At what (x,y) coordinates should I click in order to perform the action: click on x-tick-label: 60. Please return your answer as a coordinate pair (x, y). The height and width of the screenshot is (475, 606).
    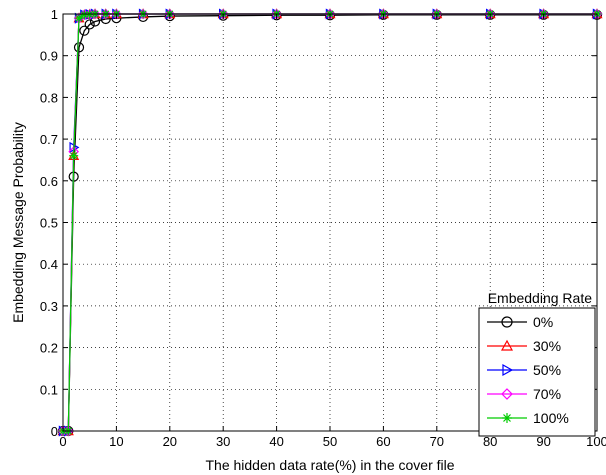
    Looking at the image, I should click on (383, 441).